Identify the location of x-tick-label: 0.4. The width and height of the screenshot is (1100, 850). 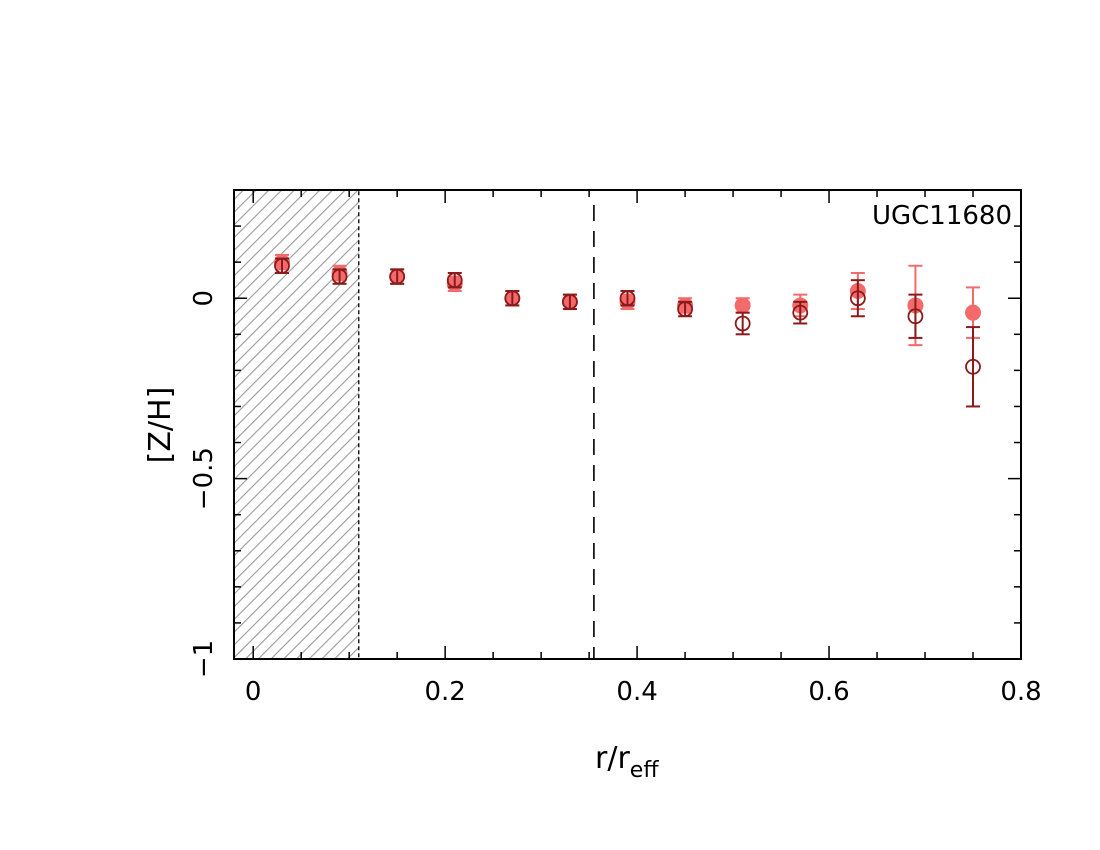
(636, 692).